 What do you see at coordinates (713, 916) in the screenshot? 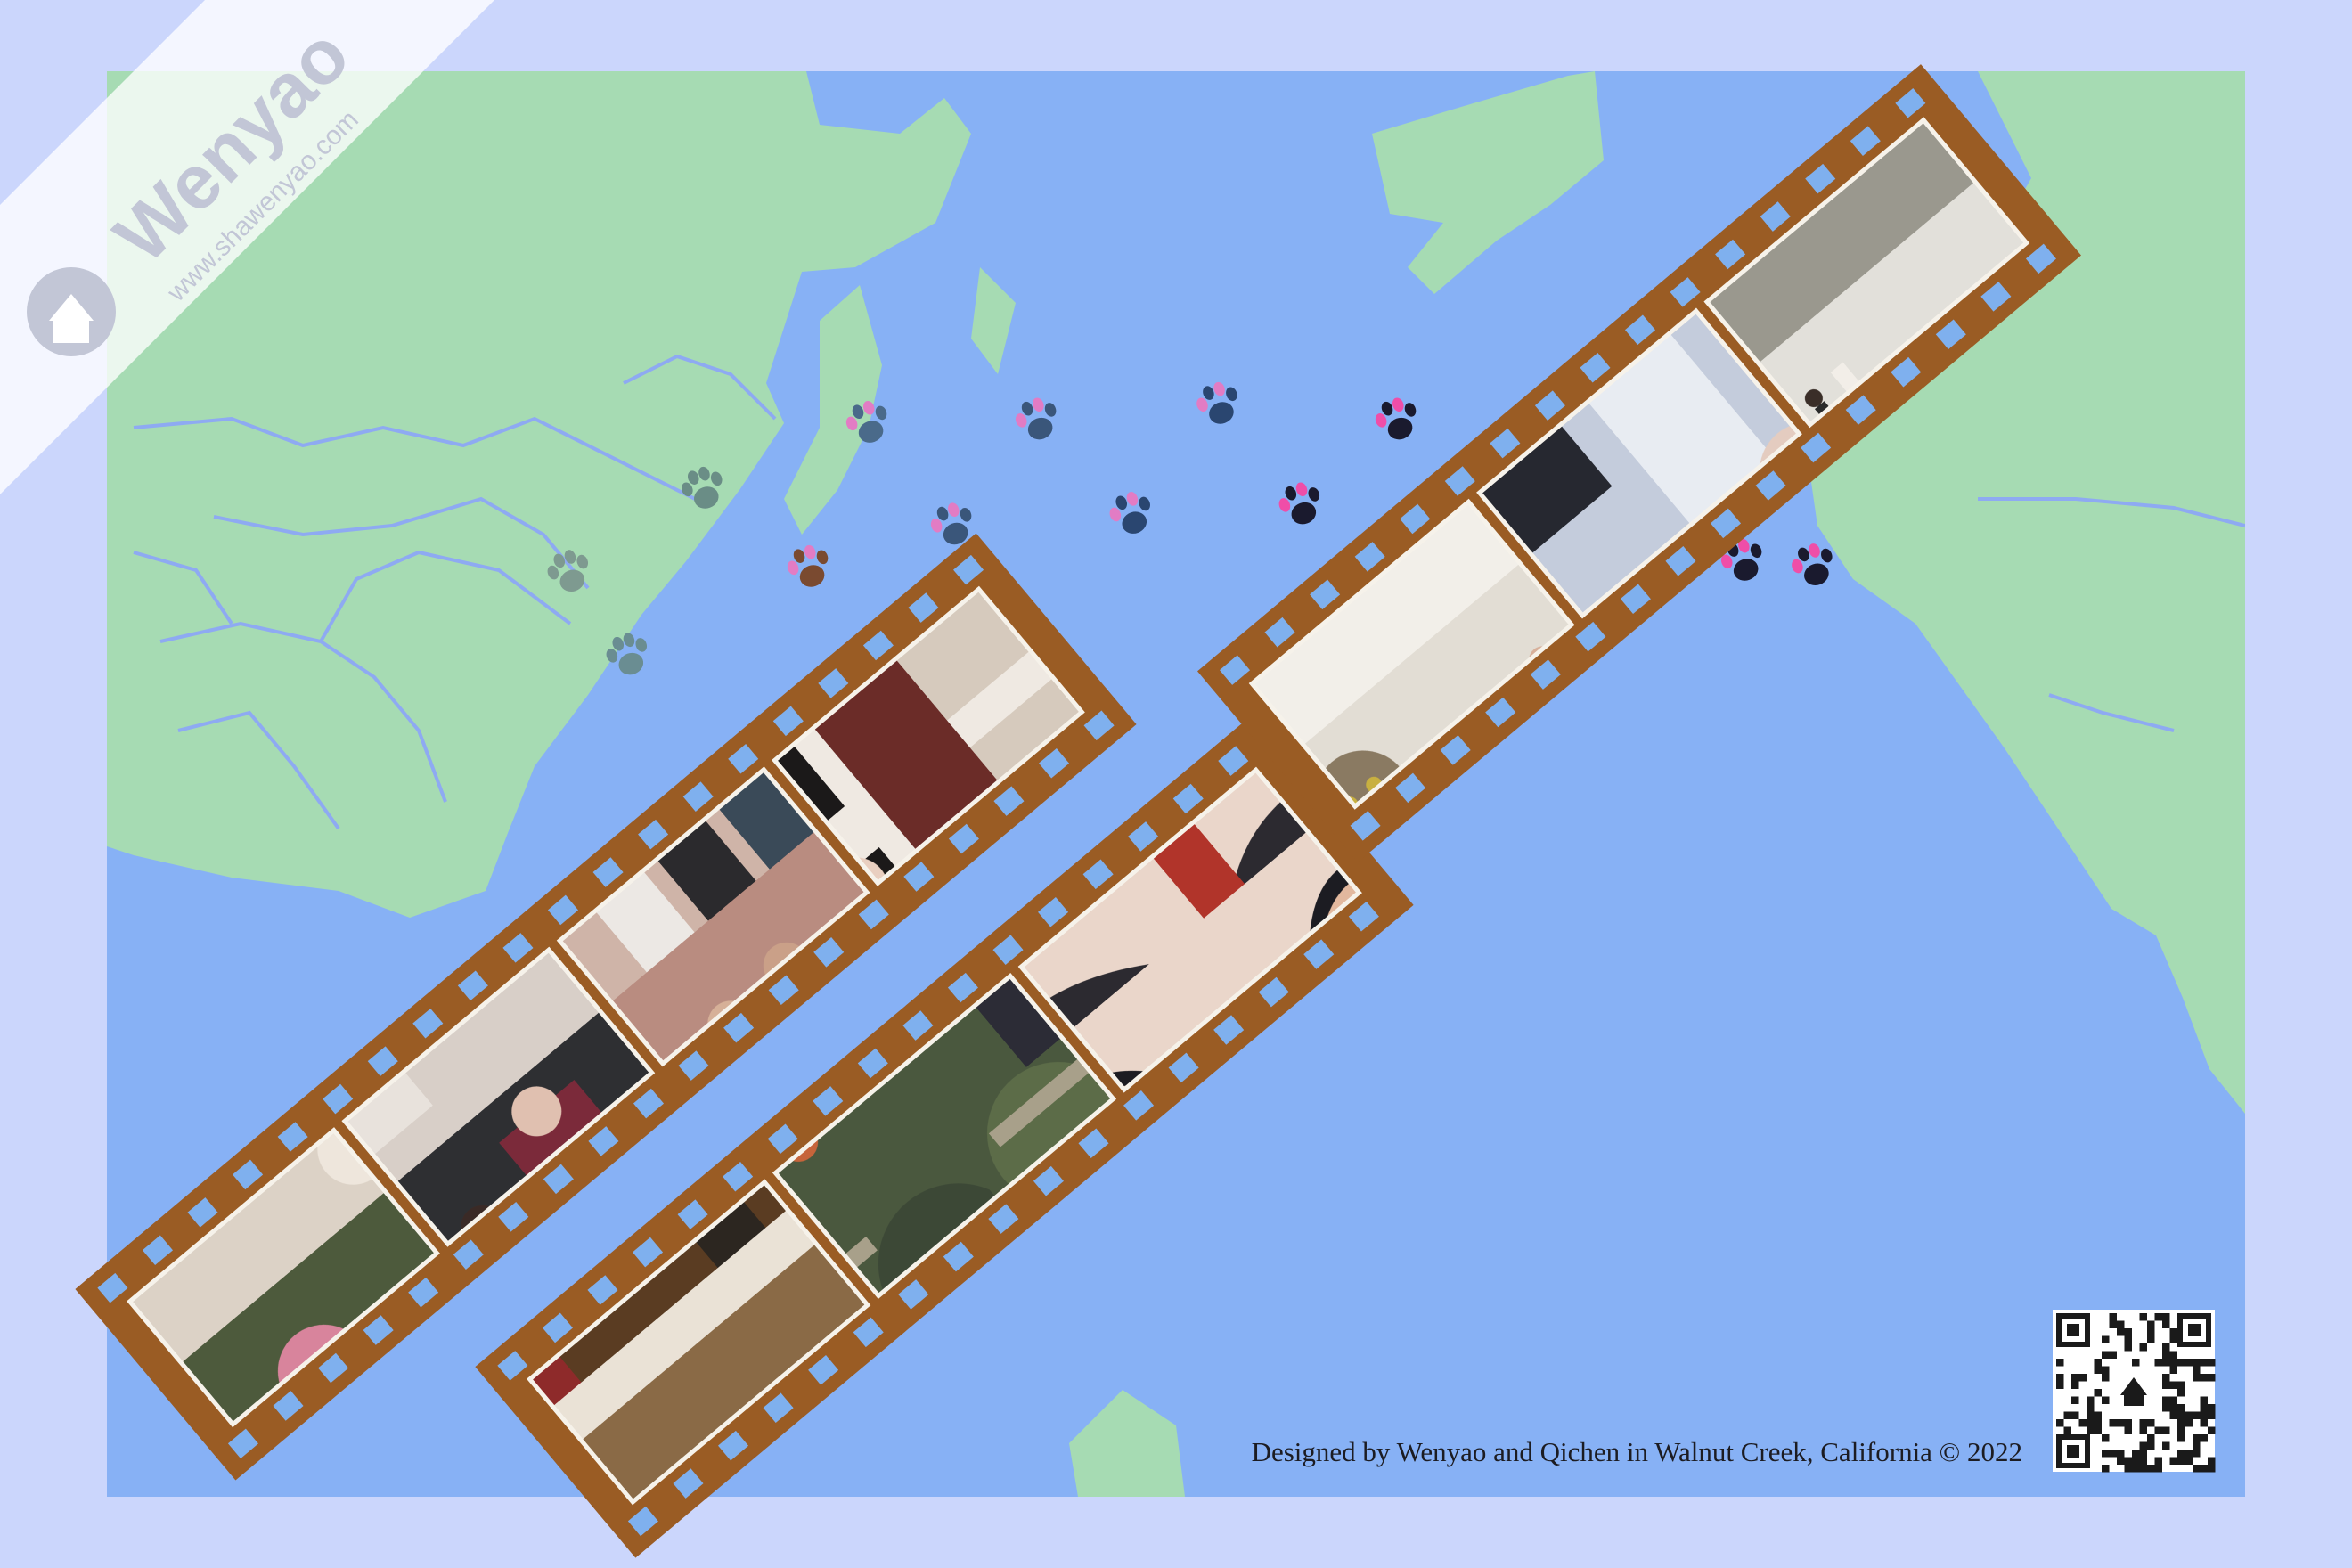
I see `photo-family-airport` at bounding box center [713, 916].